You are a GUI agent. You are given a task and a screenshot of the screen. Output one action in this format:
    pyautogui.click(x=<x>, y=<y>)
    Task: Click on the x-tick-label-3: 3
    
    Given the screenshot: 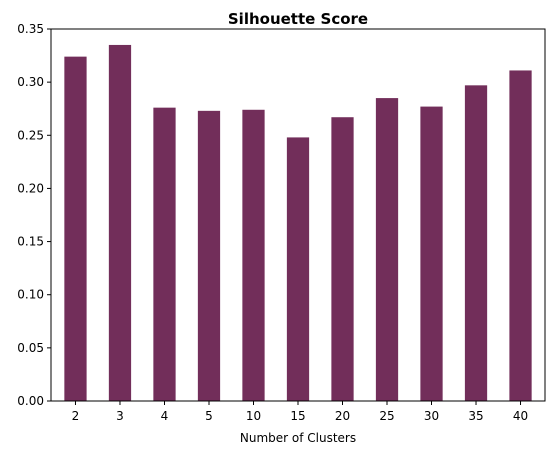 What is the action you would take?
    pyautogui.click(x=120, y=416)
    